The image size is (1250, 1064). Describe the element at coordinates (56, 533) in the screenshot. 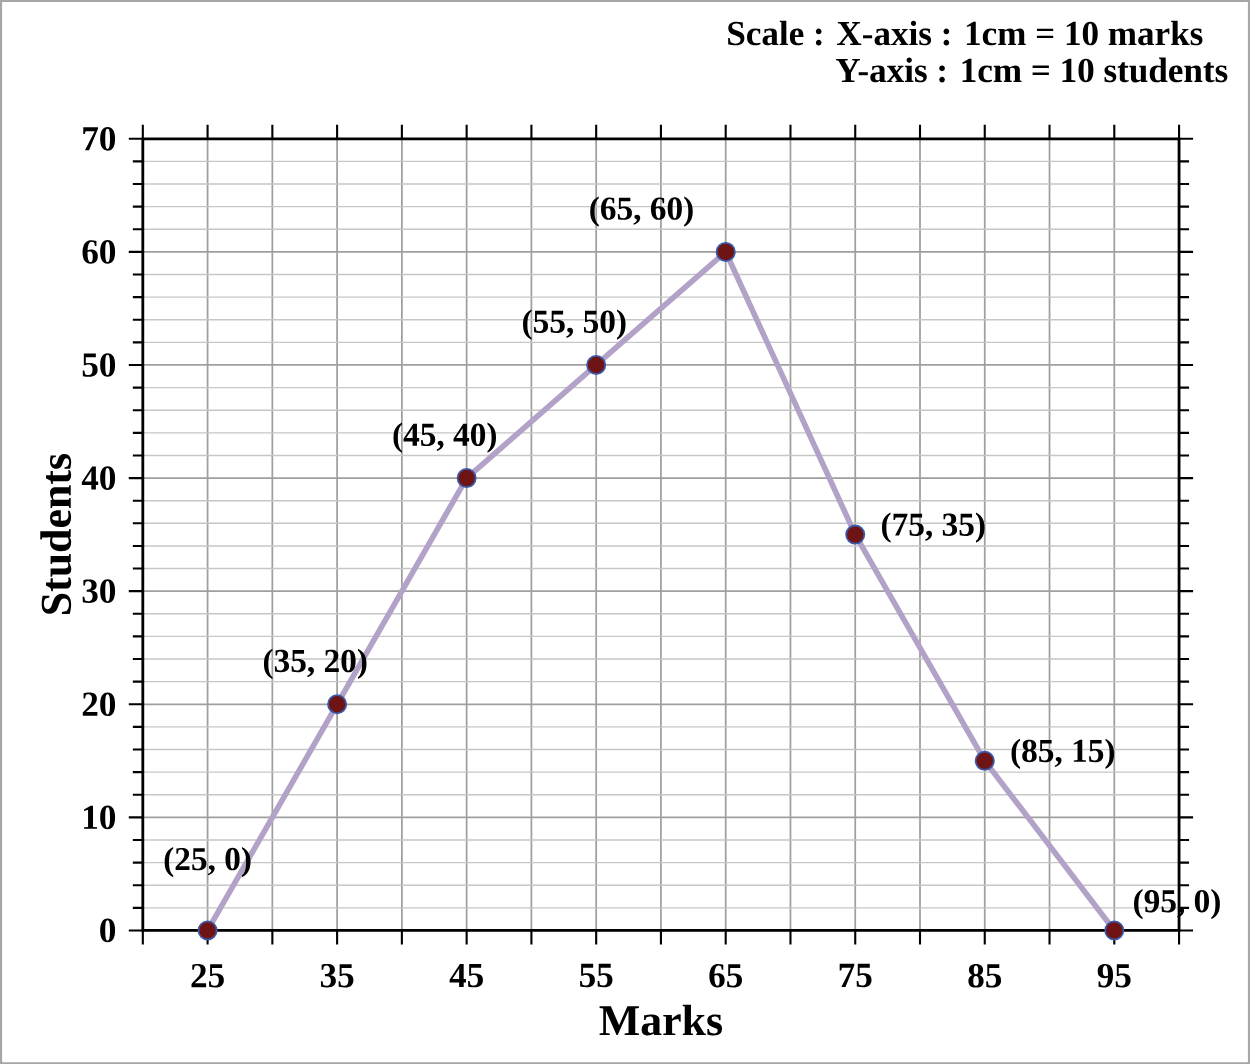

I see `y-axis-title: Students` at that location.